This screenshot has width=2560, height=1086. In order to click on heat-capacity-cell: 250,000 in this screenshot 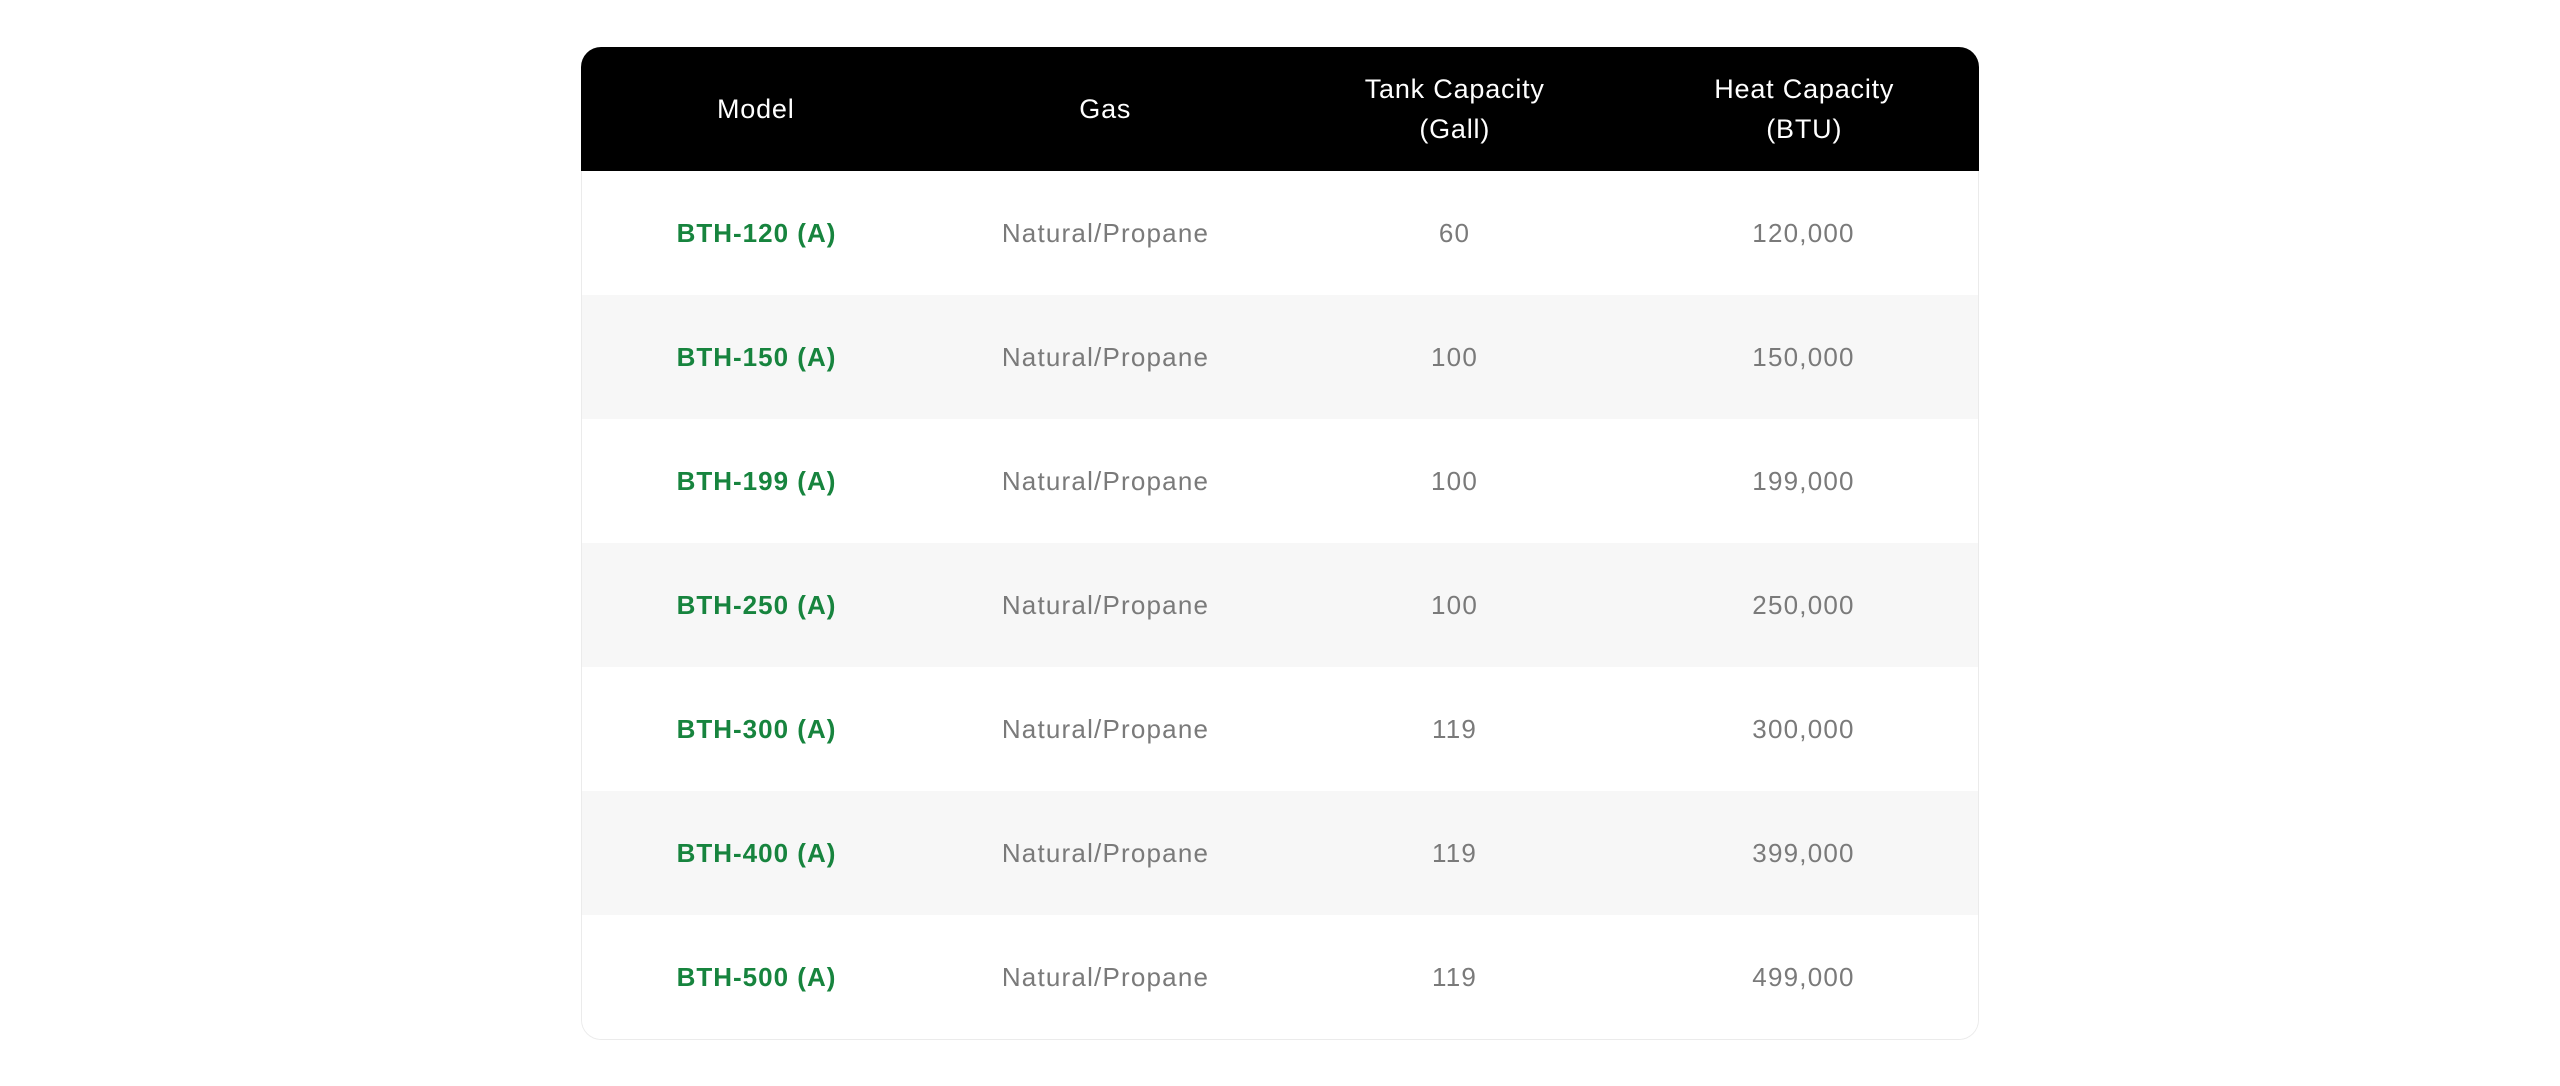, I will do `click(1803, 605)`.